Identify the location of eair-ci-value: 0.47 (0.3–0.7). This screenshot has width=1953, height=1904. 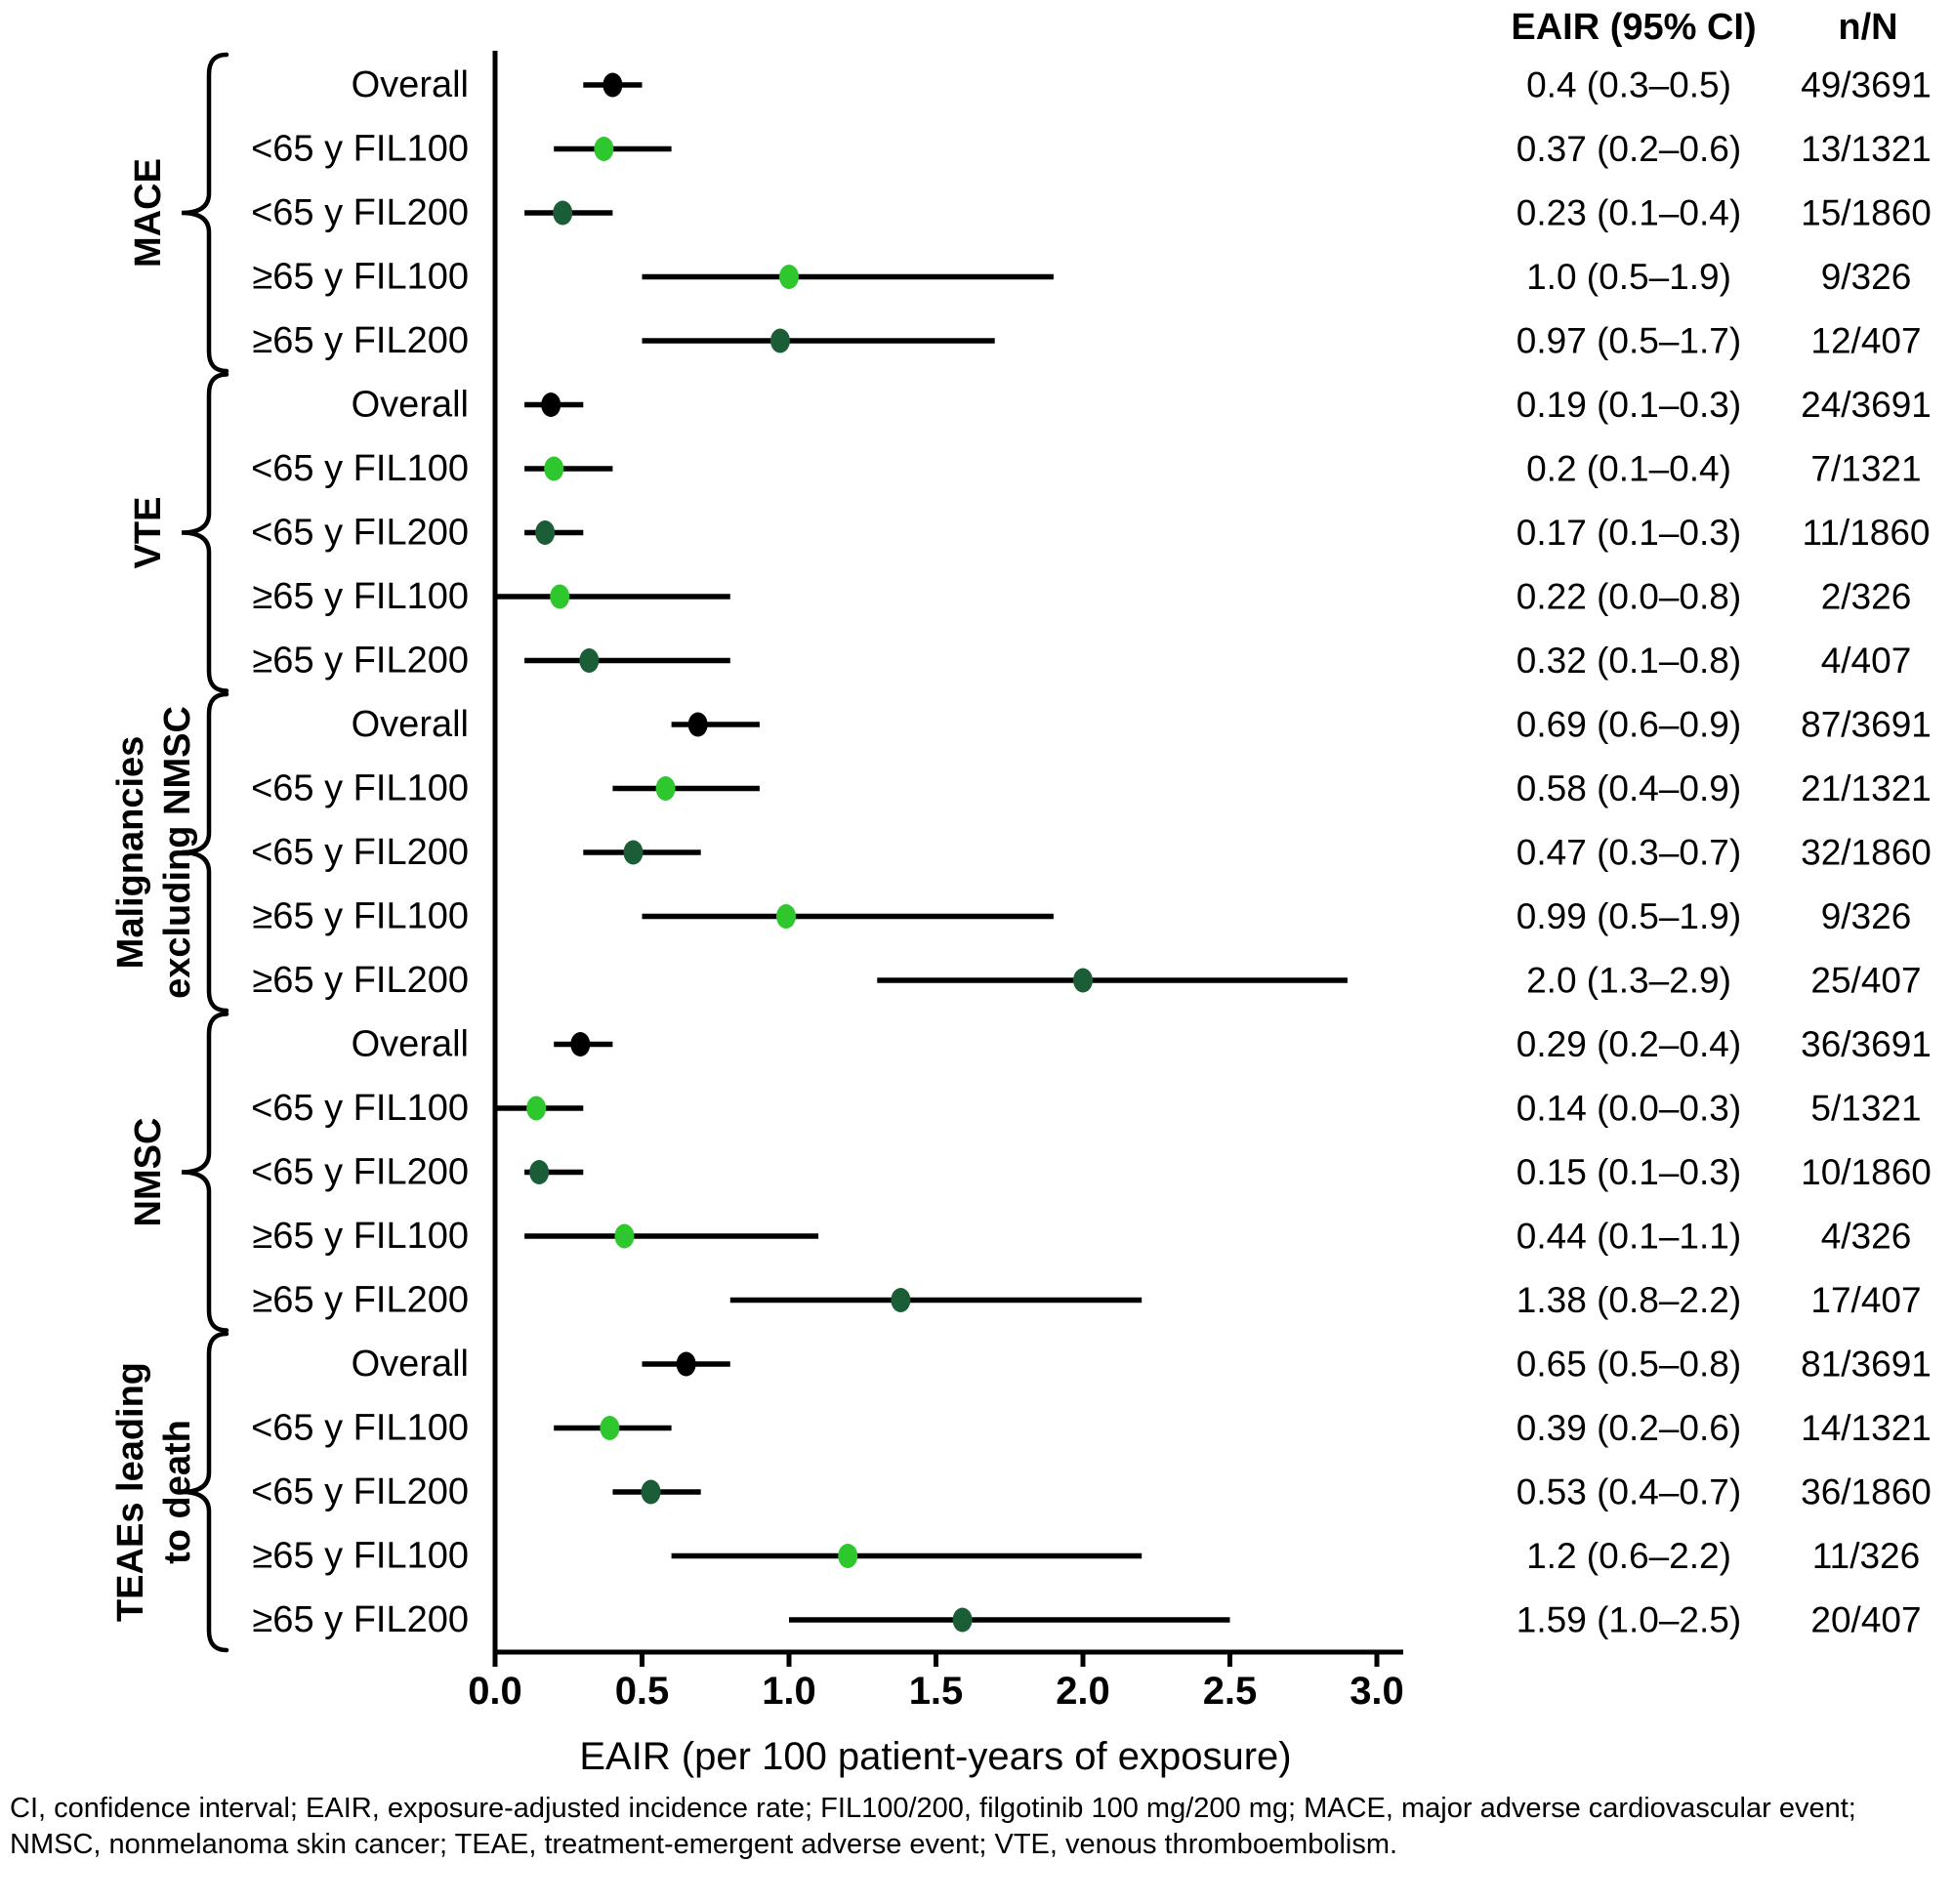
(1629, 853).